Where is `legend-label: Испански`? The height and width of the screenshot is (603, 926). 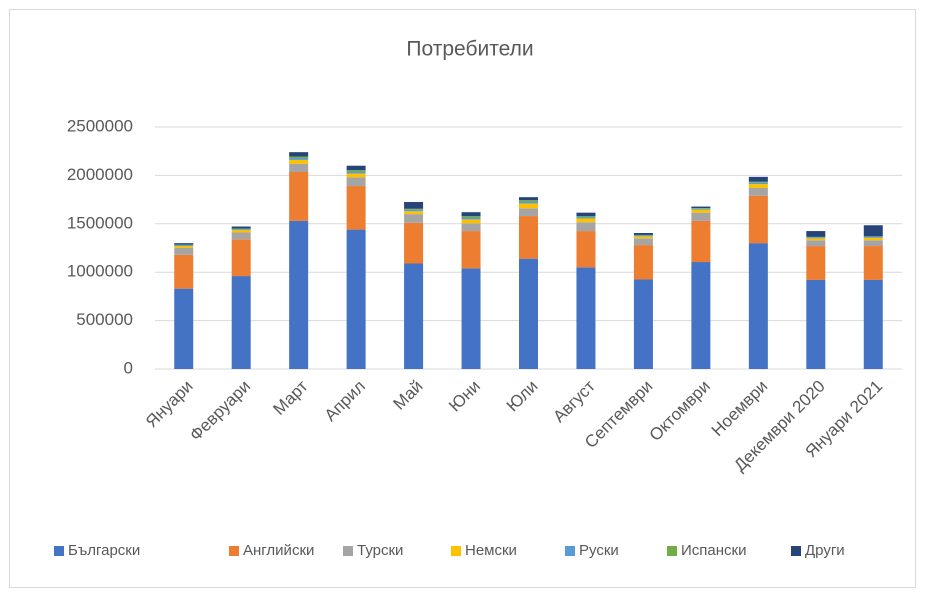
legend-label: Испански is located at coordinates (713, 550).